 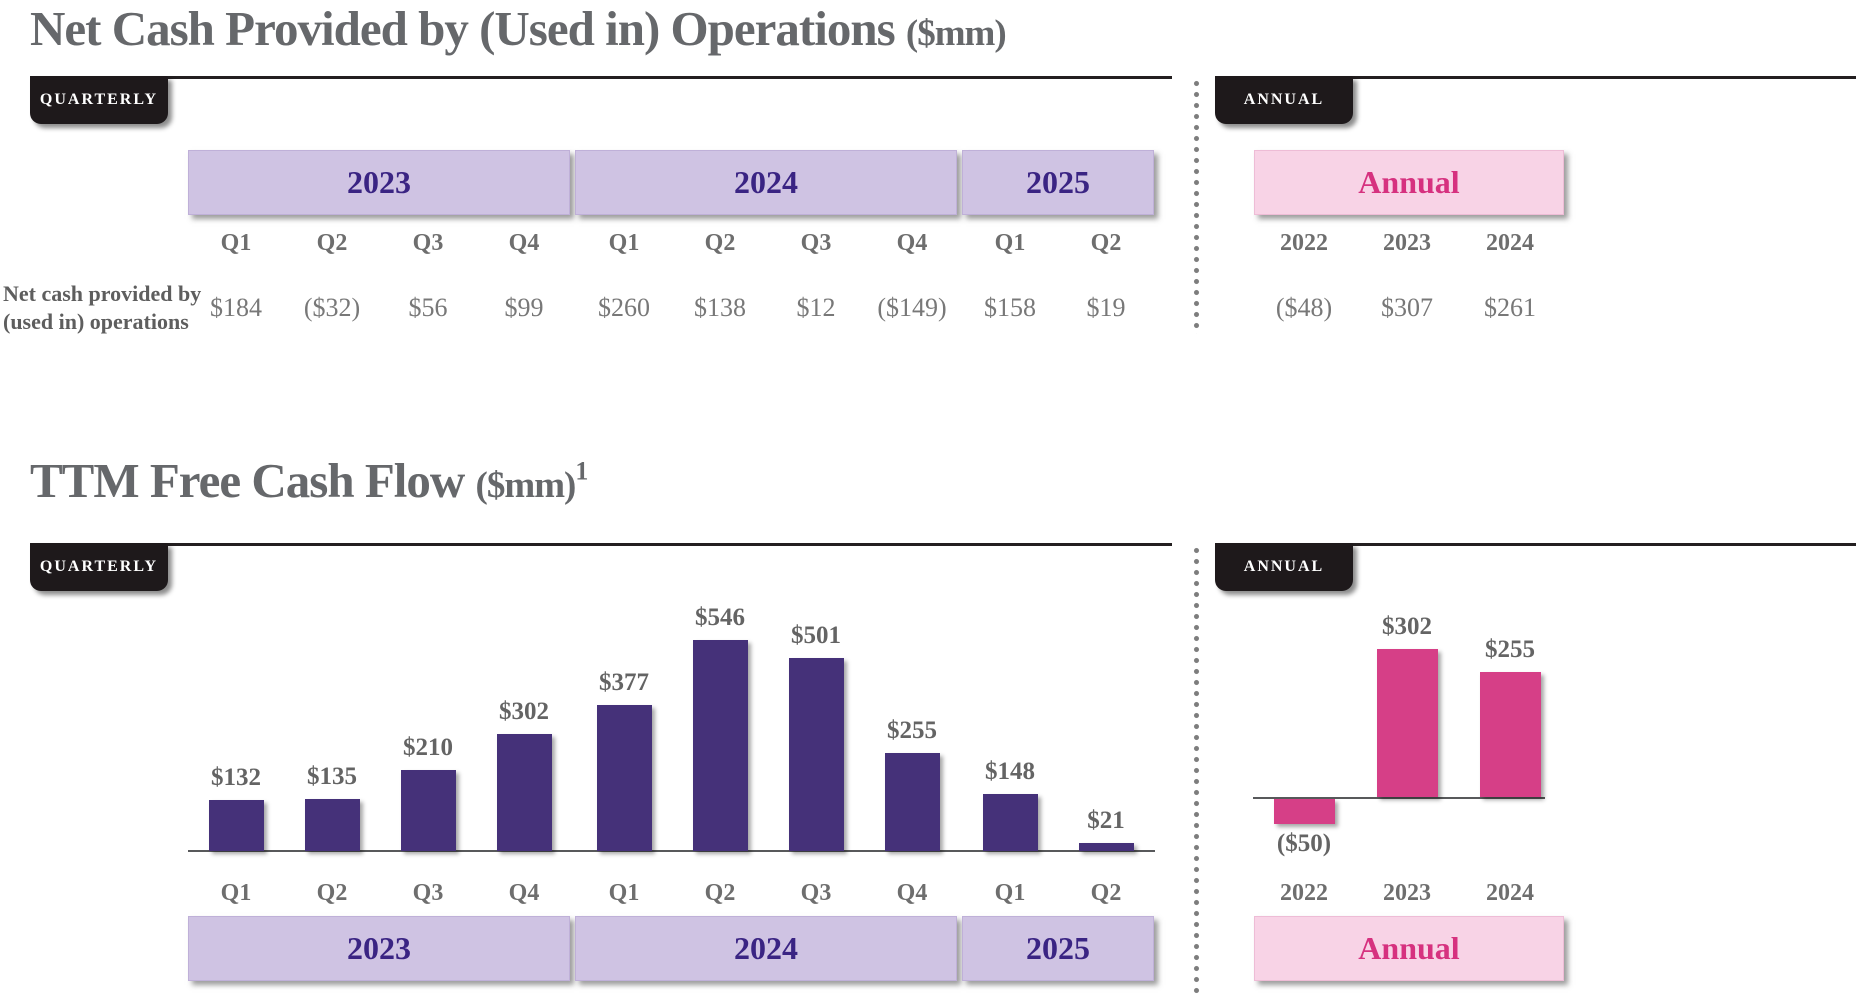 What do you see at coordinates (624, 682) in the screenshot?
I see `bar-value-label: $377` at bounding box center [624, 682].